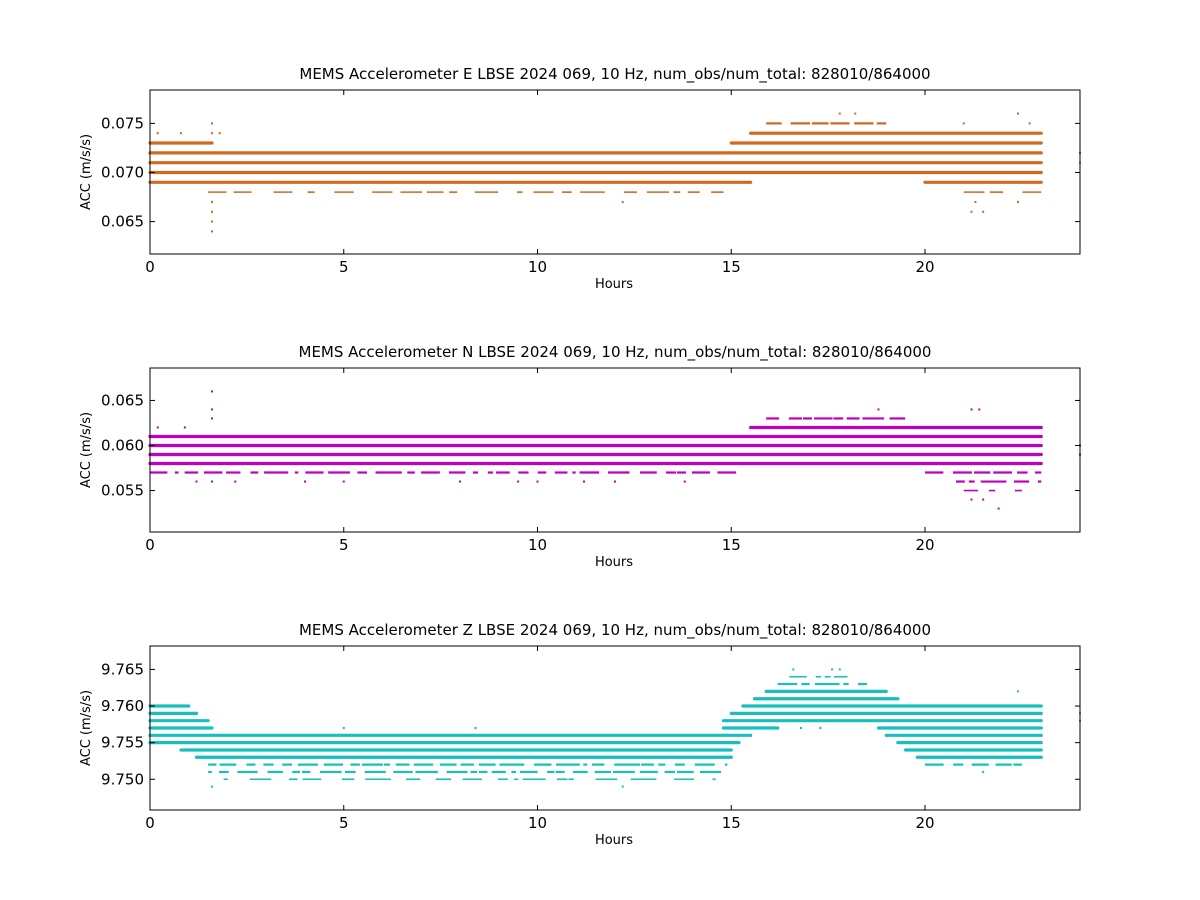 The height and width of the screenshot is (900, 1200). What do you see at coordinates (344, 545) in the screenshot?
I see `x-tick-label-n-1: 5` at bounding box center [344, 545].